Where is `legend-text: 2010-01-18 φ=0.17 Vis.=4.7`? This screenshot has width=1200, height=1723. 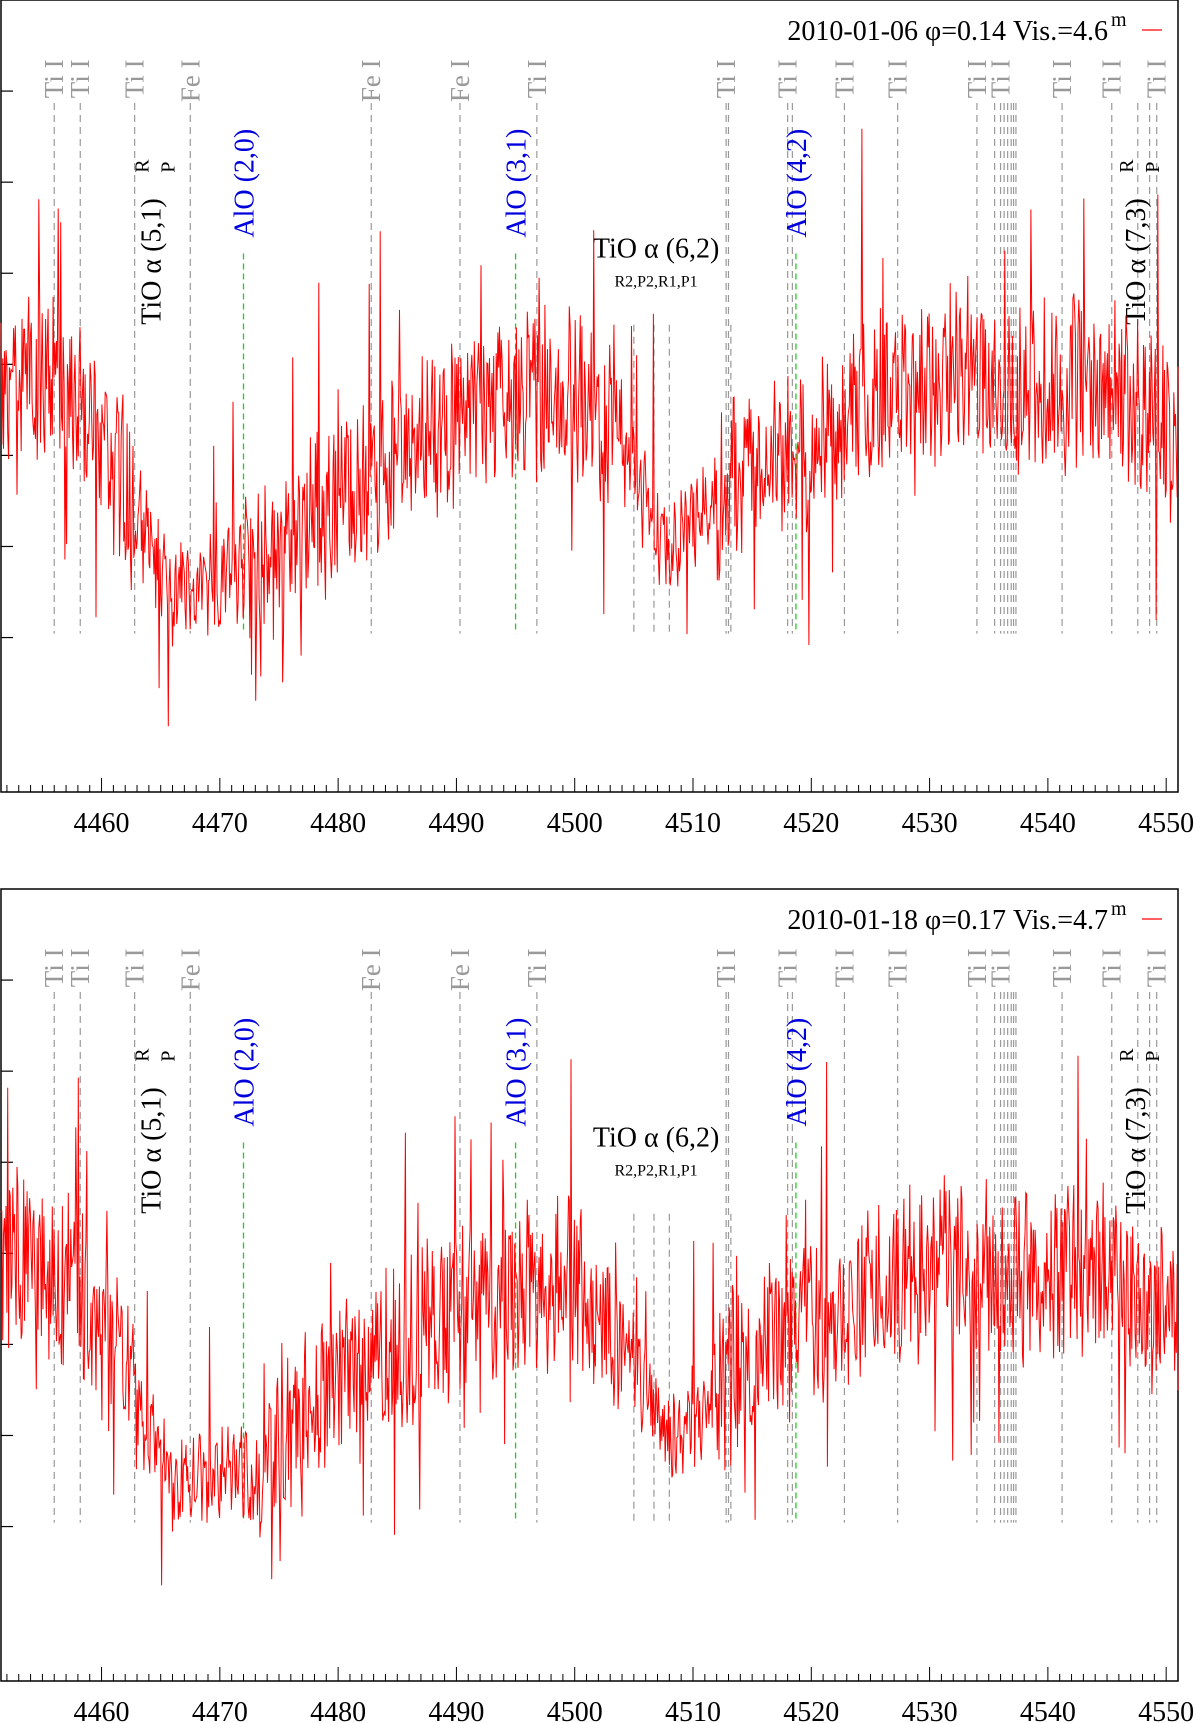
legend-text: 2010-01-18 φ=0.17 Vis.=4.7 is located at coordinates (947, 920).